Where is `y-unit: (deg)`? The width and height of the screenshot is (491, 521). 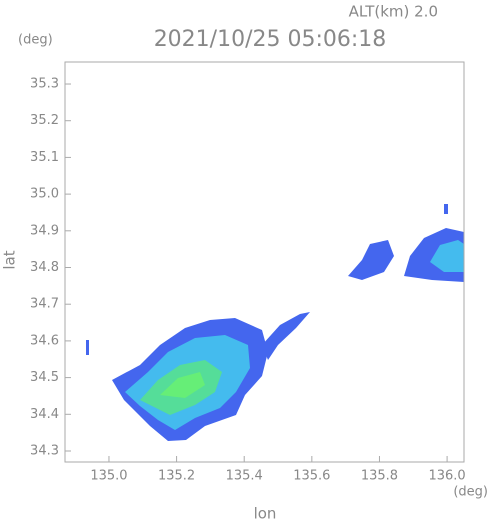
y-unit: (deg) is located at coordinates (35, 40).